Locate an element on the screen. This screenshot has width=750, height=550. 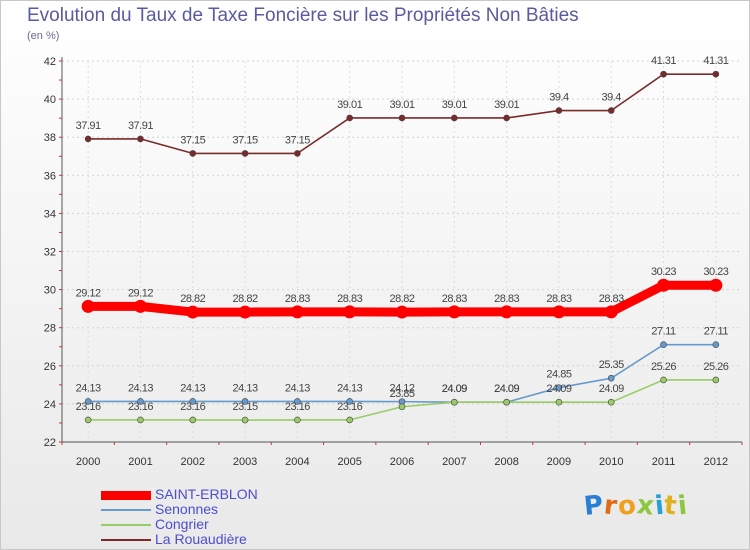
x-tick-label: 2001 is located at coordinates (140, 462).